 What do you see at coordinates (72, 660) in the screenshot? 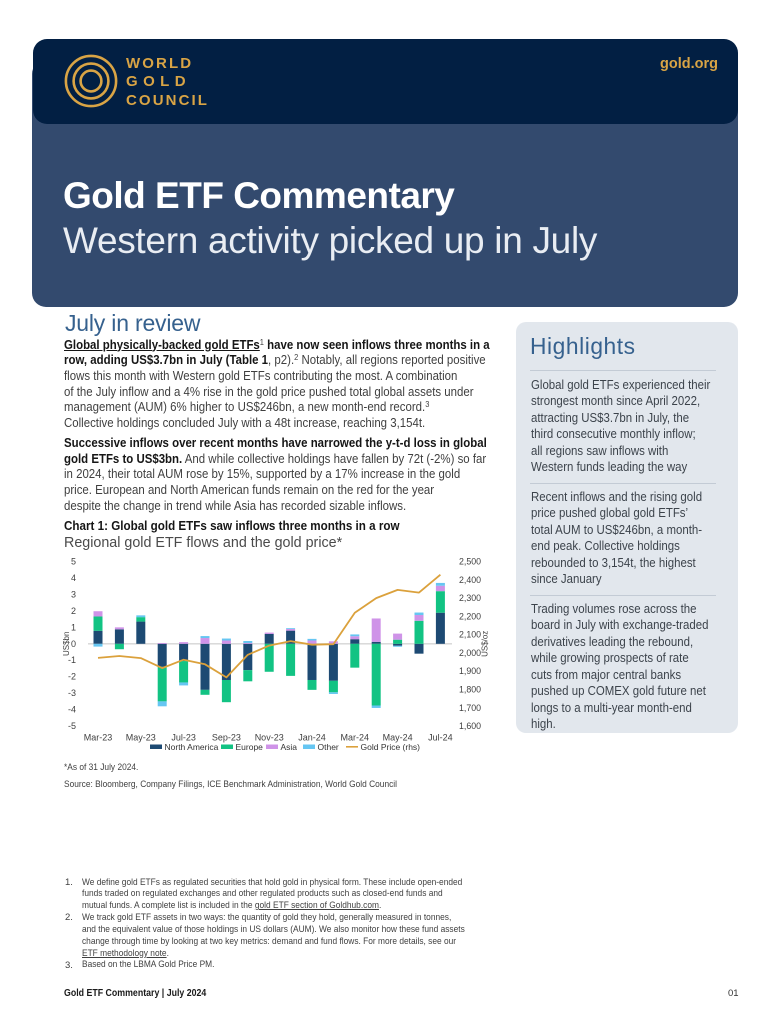
I see `svg-text: -1` at bounding box center [72, 660].